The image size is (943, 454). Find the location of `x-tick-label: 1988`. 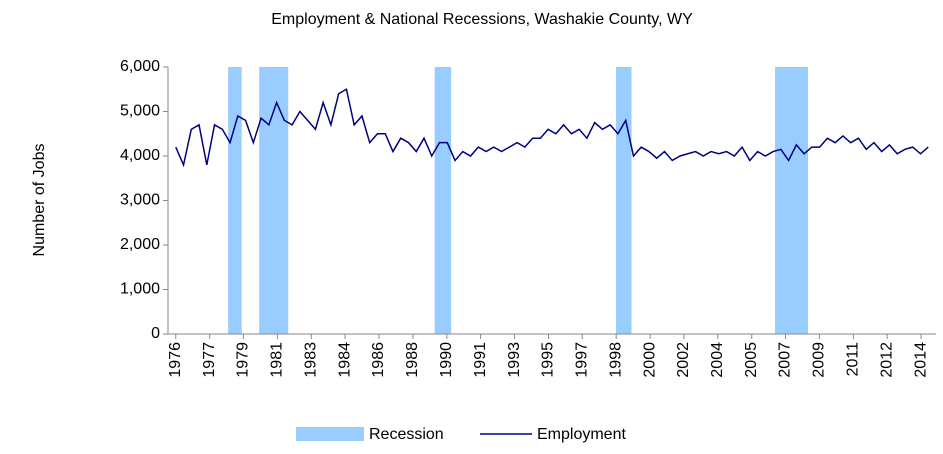

x-tick-label: 1988 is located at coordinates (412, 360).